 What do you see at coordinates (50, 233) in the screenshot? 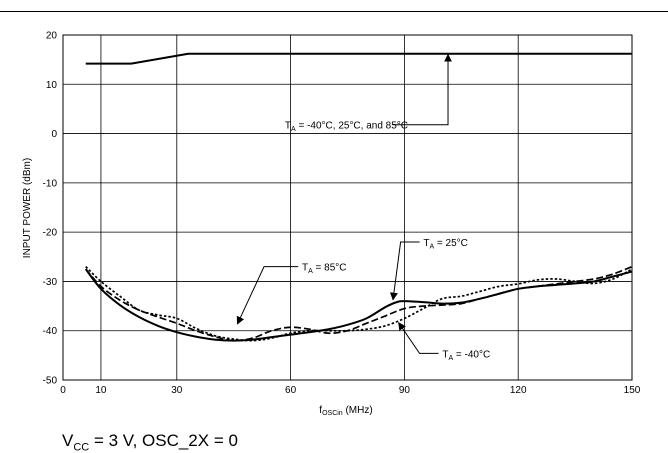
I see `y-tick-label: -20` at bounding box center [50, 233].